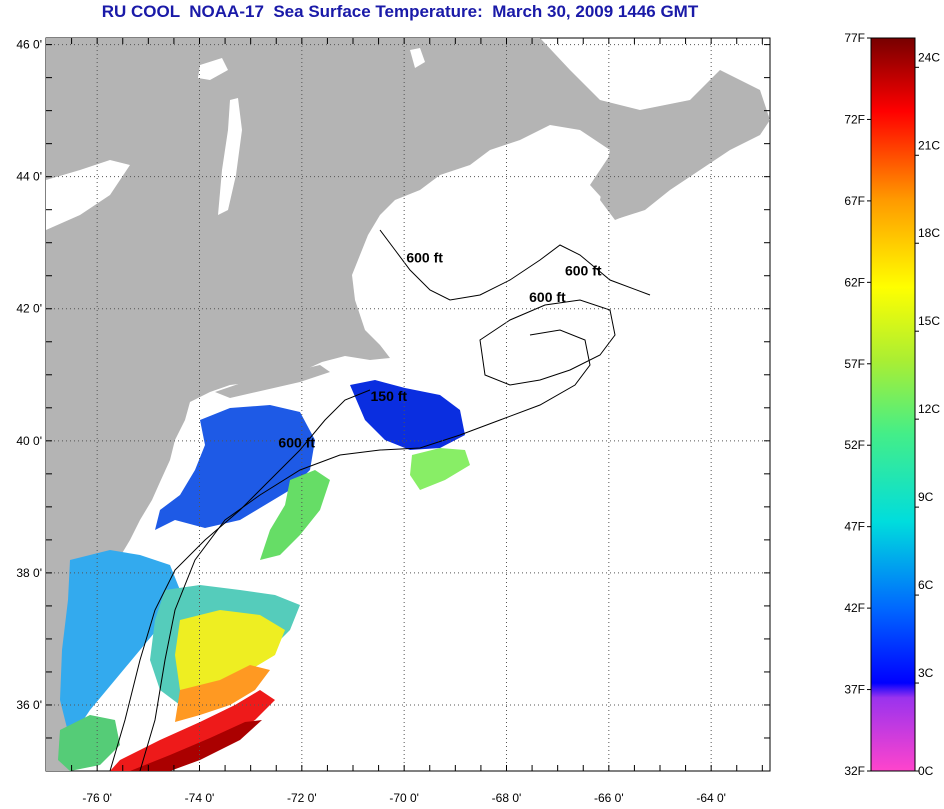 This screenshot has height=809, width=944. What do you see at coordinates (854, 690) in the screenshot?
I see `colorbar-f-label: 37F` at bounding box center [854, 690].